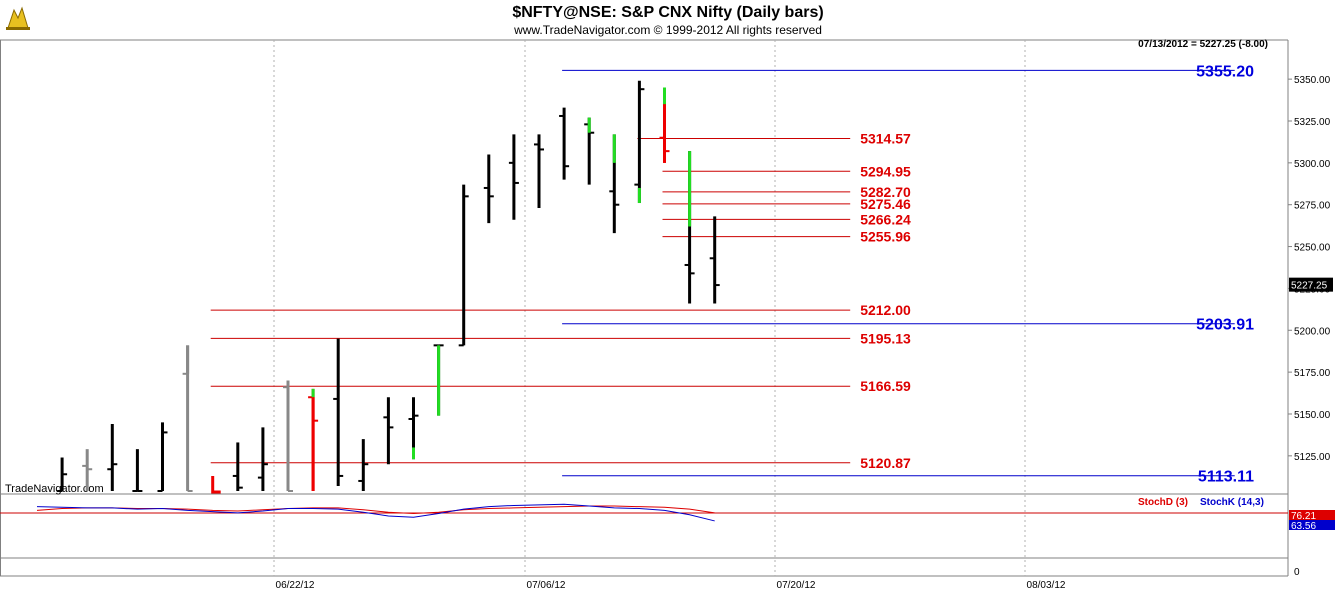  I want to click on red-level-label: 5282.70, so click(885, 192).